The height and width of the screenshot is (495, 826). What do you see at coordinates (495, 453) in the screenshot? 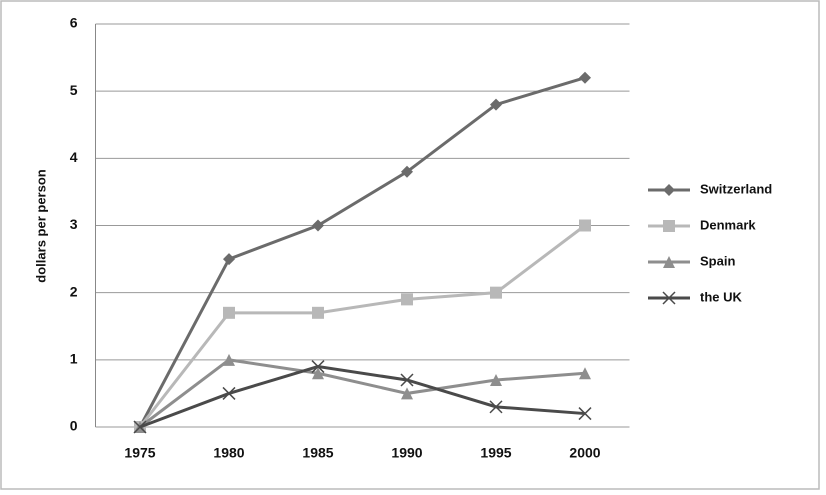
I see `x-tick-label: 1995` at bounding box center [495, 453].